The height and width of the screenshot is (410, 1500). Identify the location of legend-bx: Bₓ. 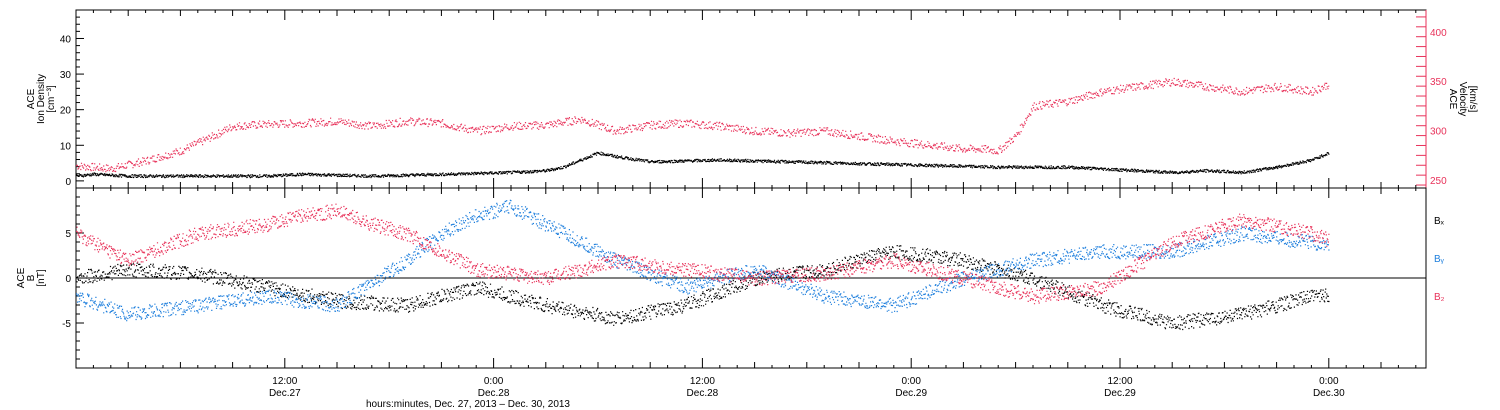
(1439, 221).